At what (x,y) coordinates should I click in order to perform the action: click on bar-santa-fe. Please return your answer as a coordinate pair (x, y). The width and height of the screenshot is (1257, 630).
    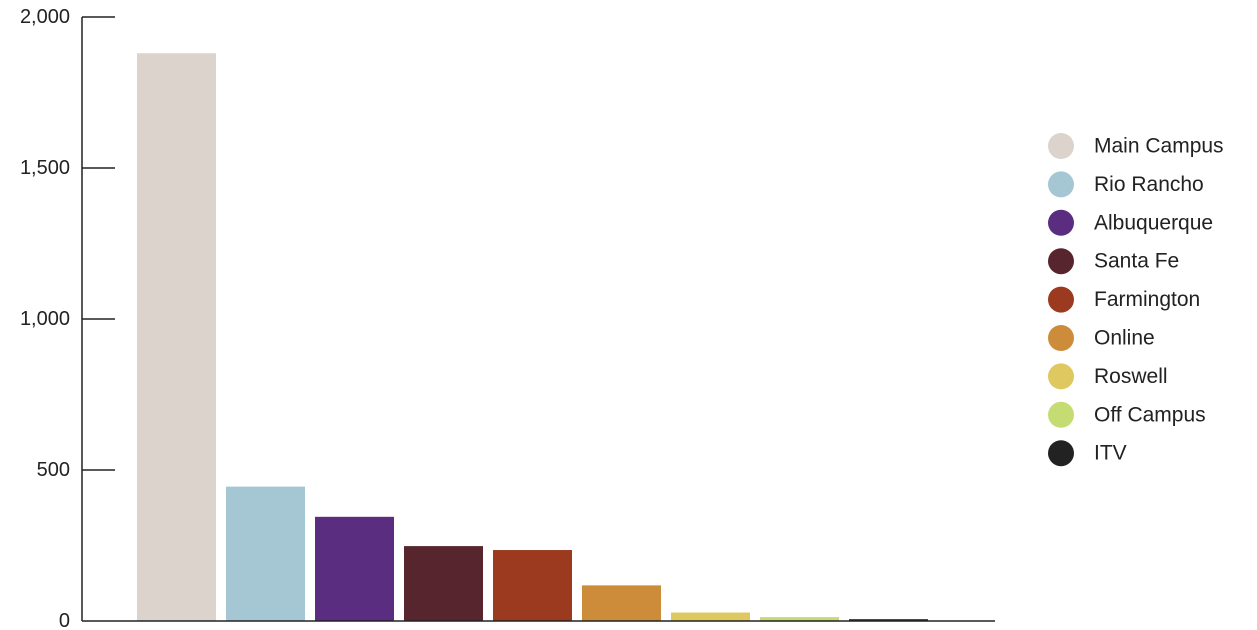
    Looking at the image, I should click on (443, 583).